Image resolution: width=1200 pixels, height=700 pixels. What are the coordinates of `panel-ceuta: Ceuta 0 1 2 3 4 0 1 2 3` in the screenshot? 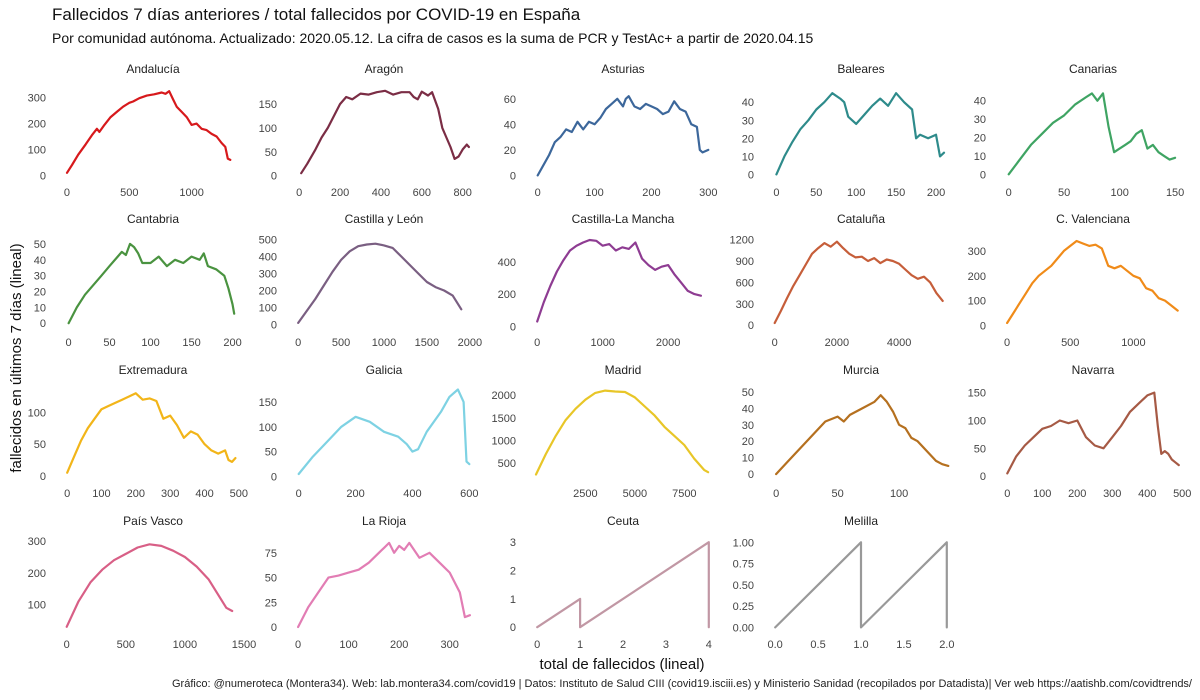 It's located at (611, 582).